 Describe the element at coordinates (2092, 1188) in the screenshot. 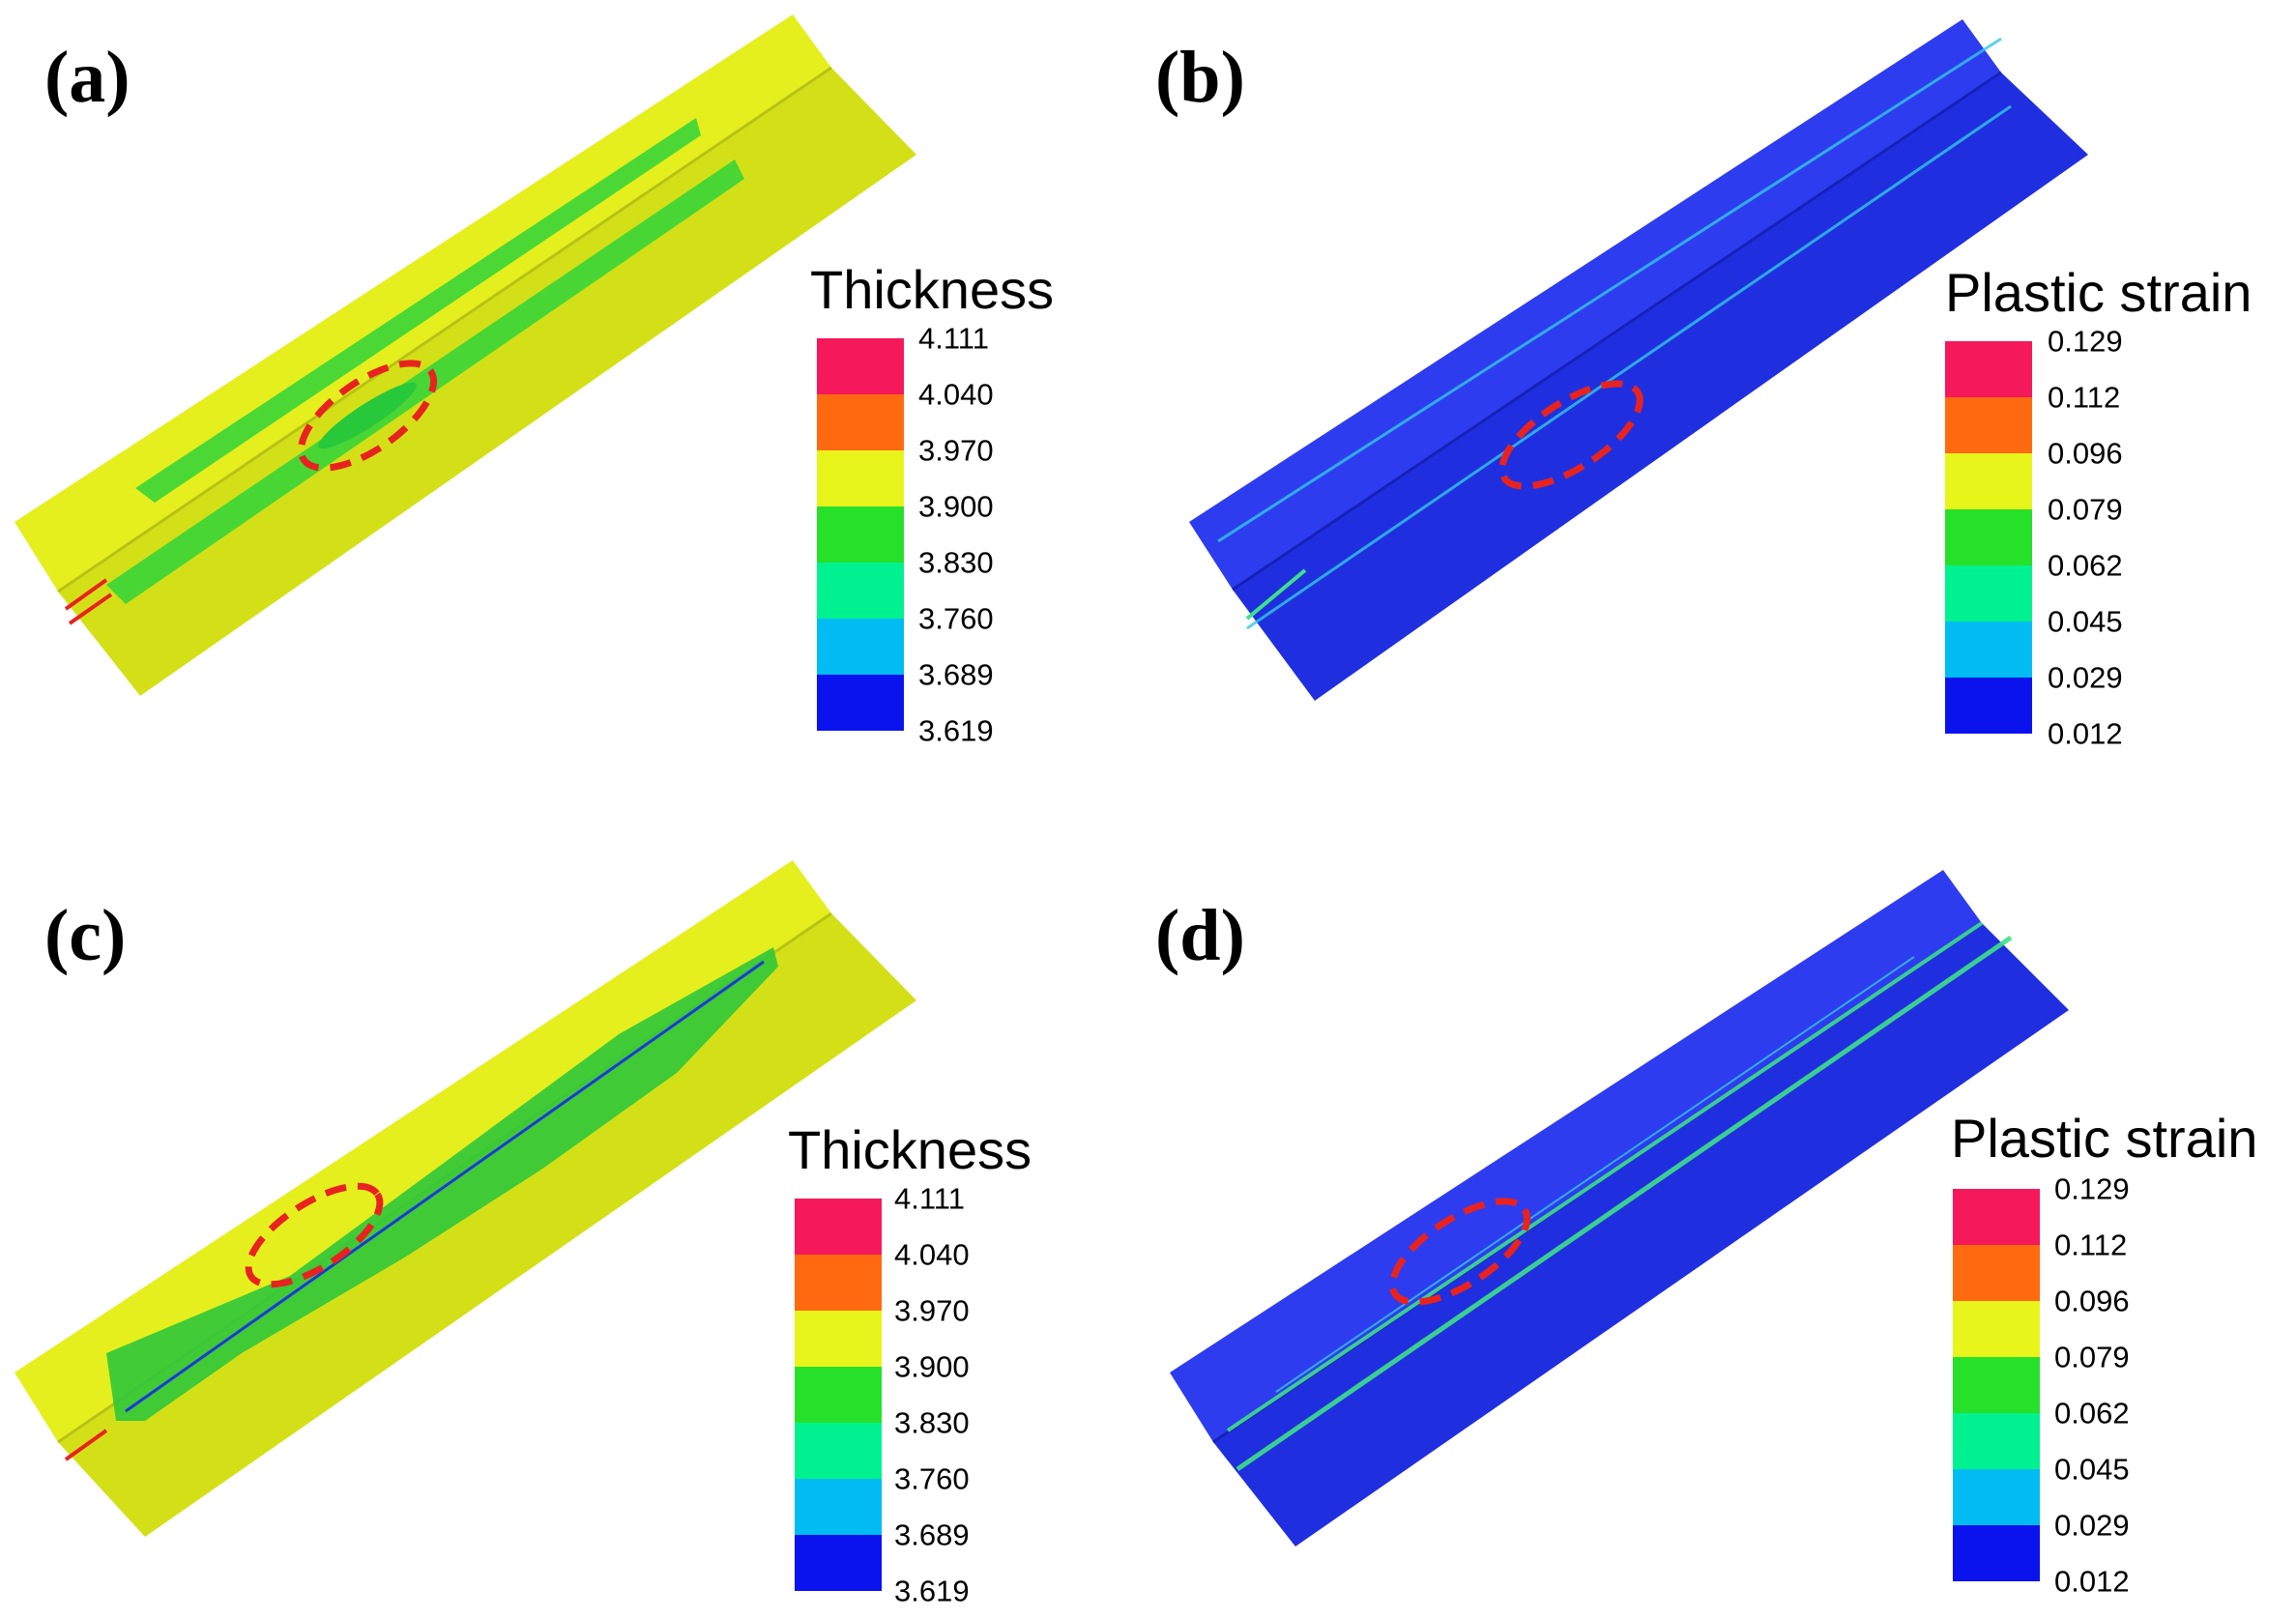

I see `colorbar-tick-label-d: 0.129` at that location.